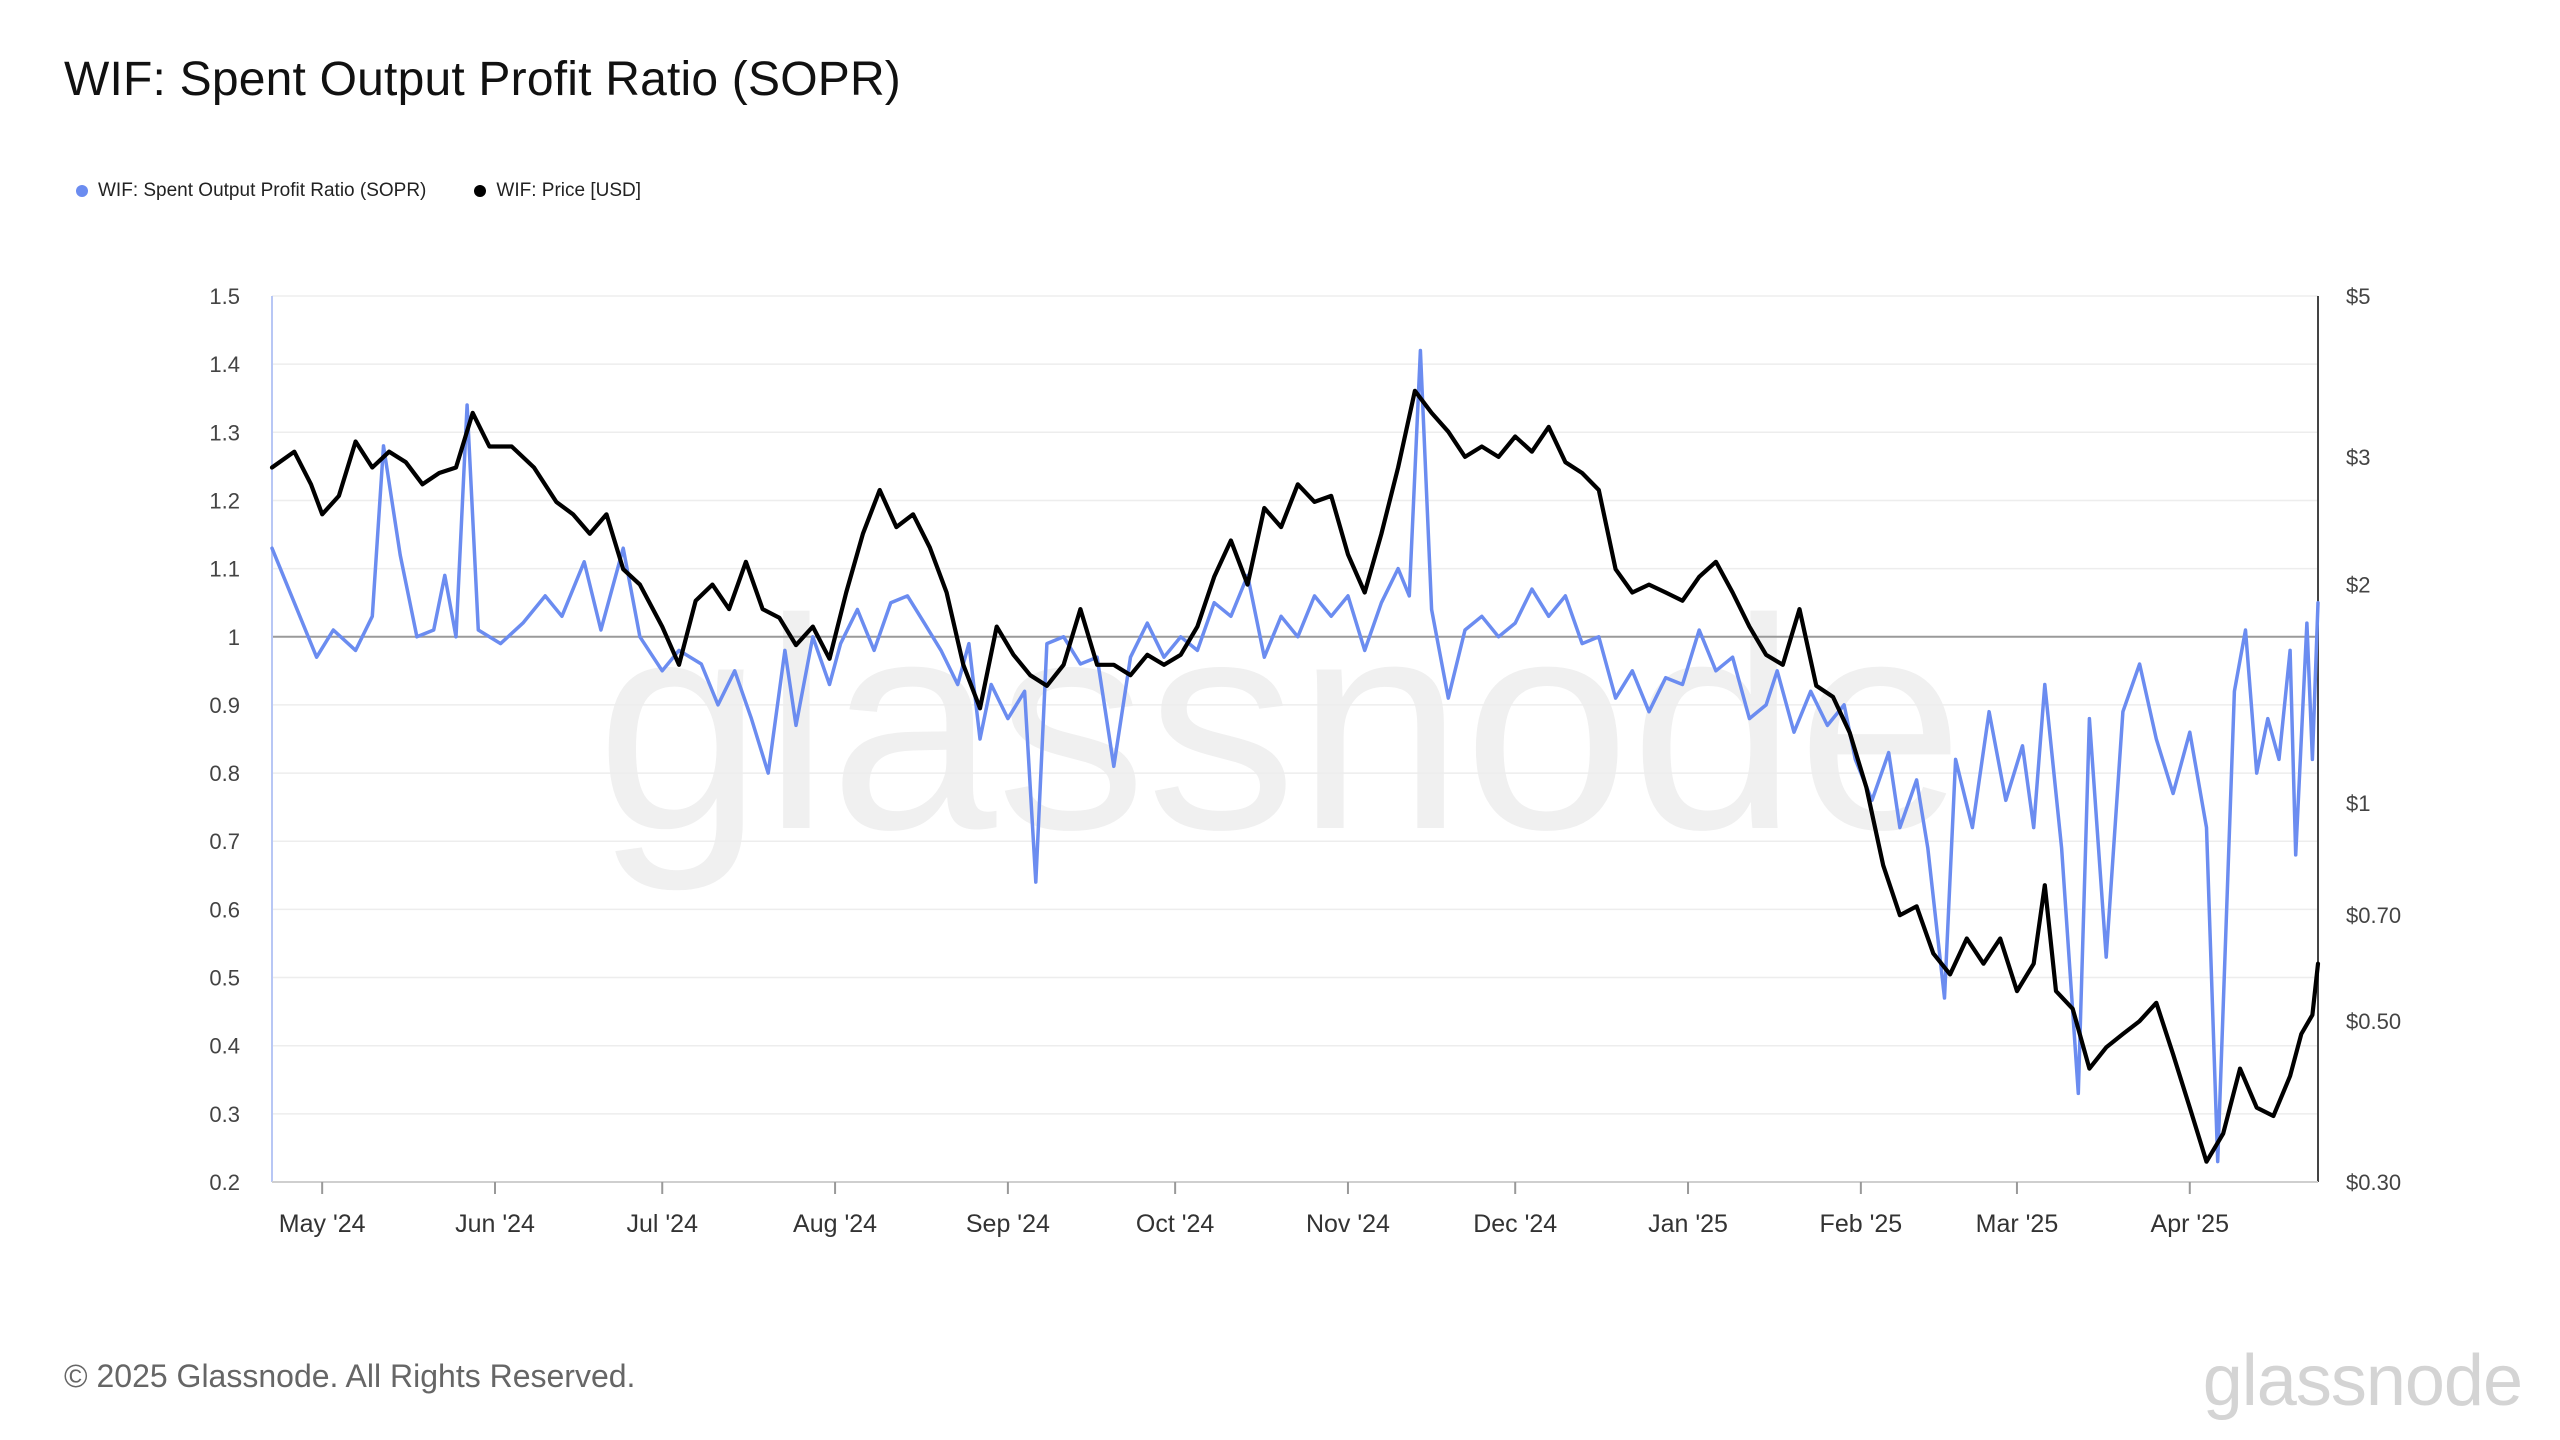  What do you see at coordinates (2373, 739) in the screenshot?
I see `y-axis-right: $5 $3 $2 $1 $0.70 $0.50 $0.30` at bounding box center [2373, 739].